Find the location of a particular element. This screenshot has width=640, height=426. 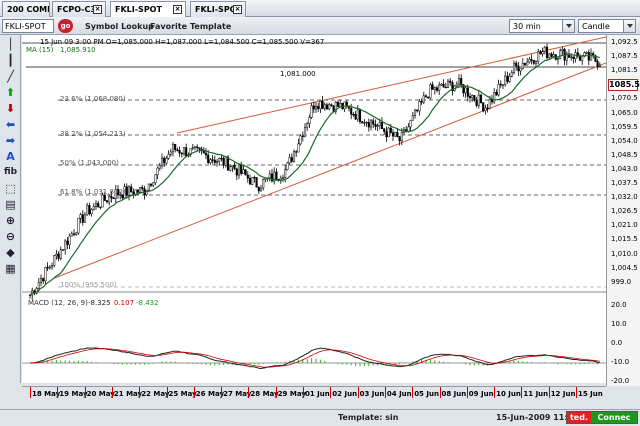

symbol-input: FKLI-SPOT is located at coordinates (28, 26).